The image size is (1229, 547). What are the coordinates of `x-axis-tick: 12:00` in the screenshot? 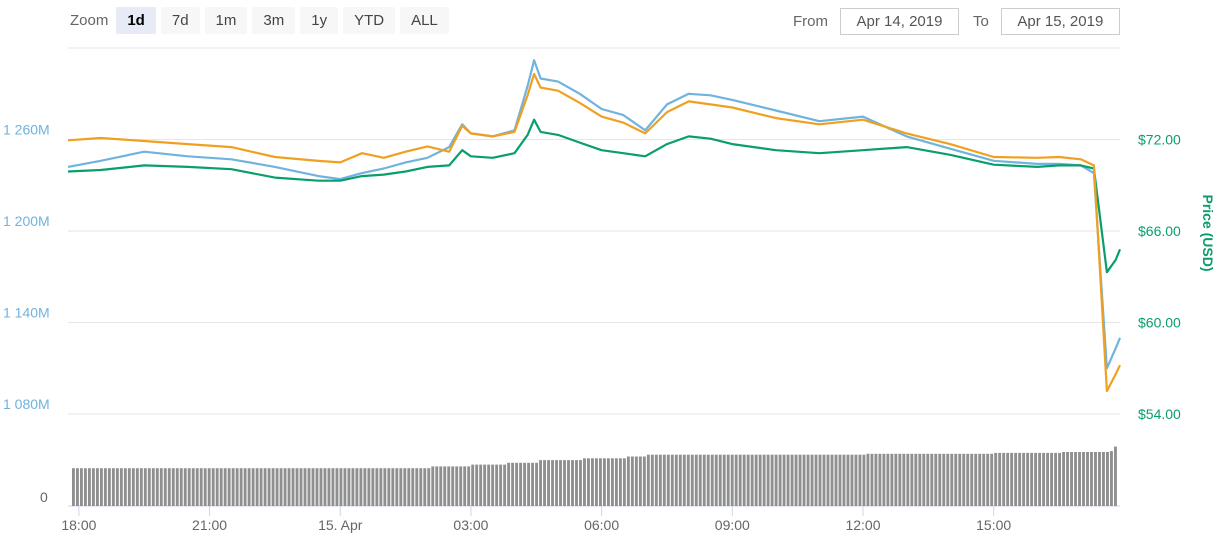 It's located at (862, 525).